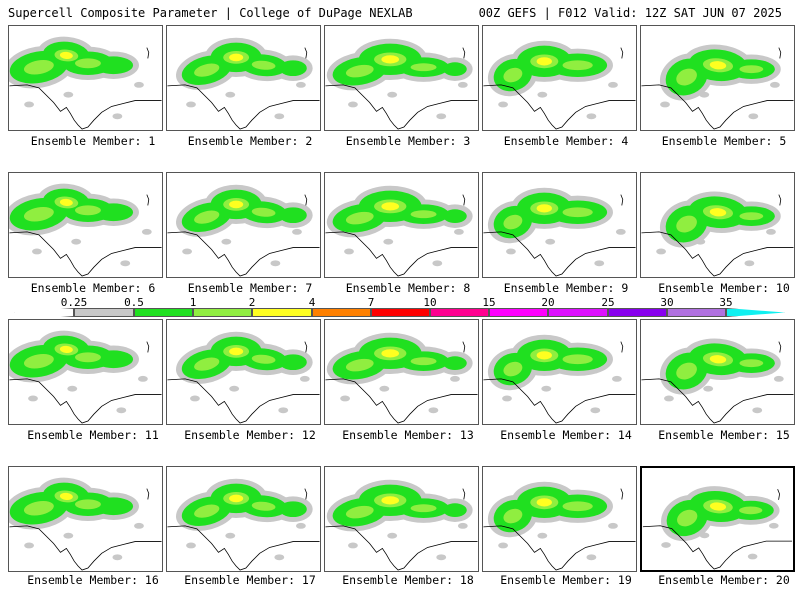  Describe the element at coordinates (250, 435) in the screenshot. I see `panel-caption: Ensemble Member: 12` at that location.